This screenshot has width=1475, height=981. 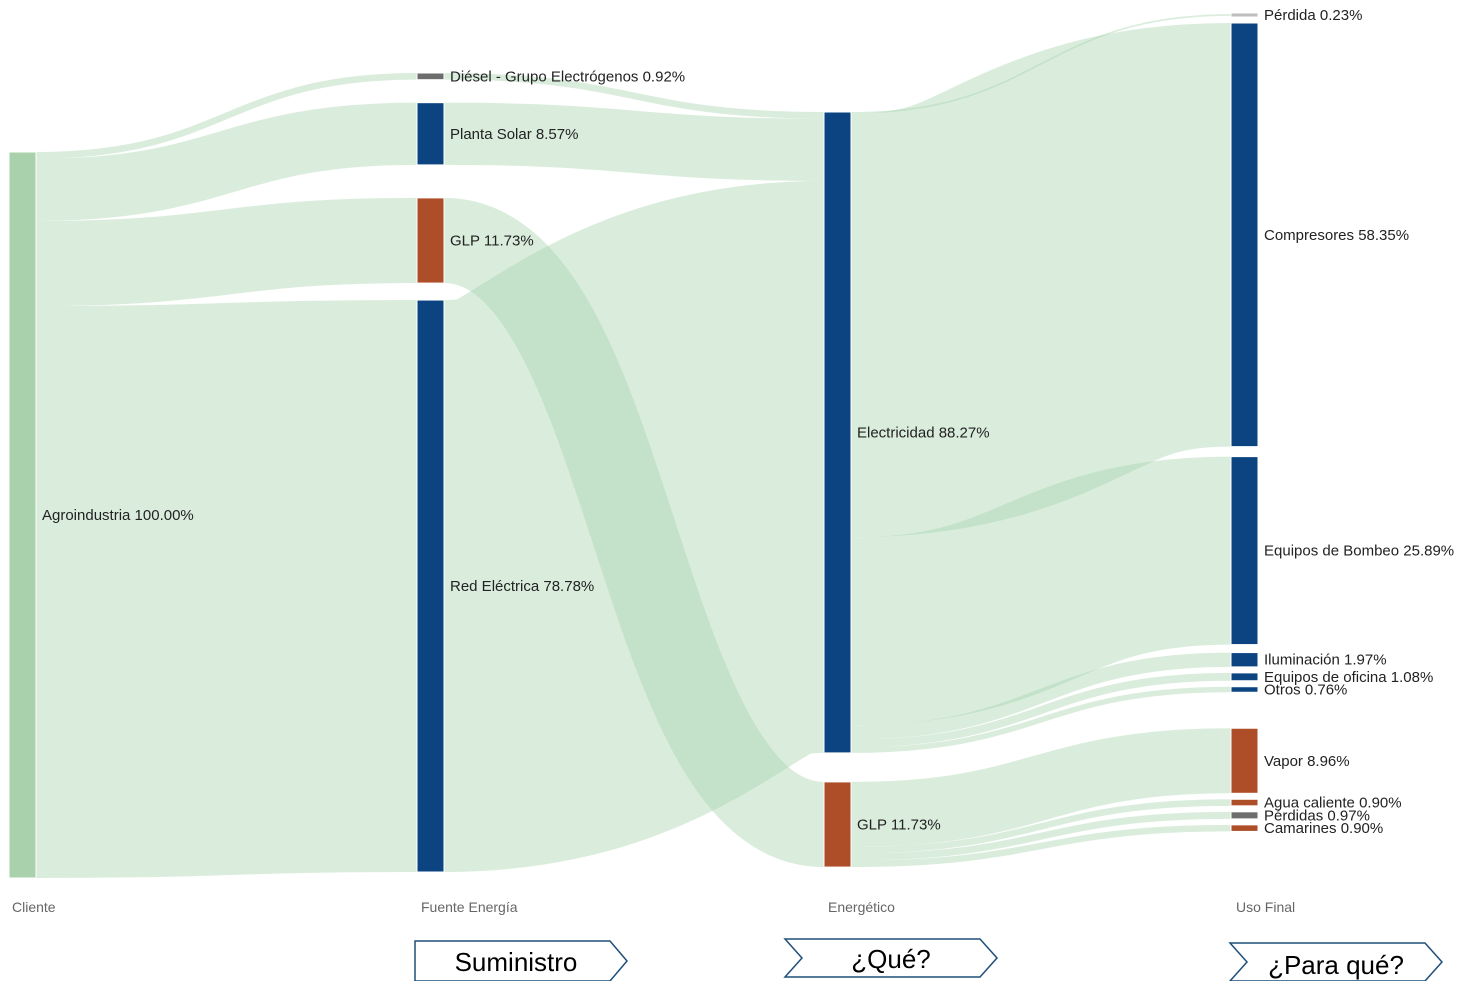 I want to click on node-label-otros: Otros 0.76%, so click(x=1305, y=689).